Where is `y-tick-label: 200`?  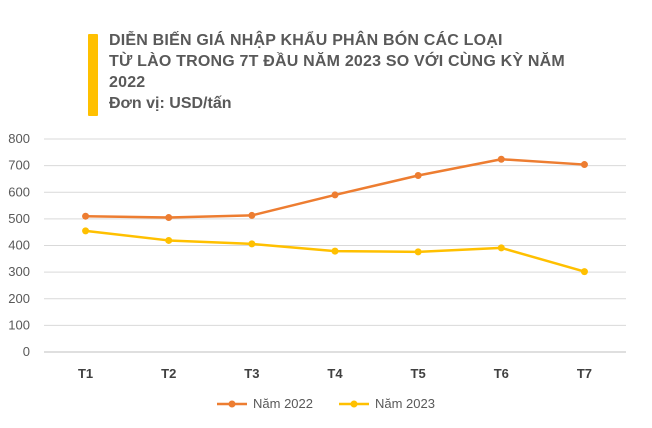 y-tick-label: 200 is located at coordinates (19, 298).